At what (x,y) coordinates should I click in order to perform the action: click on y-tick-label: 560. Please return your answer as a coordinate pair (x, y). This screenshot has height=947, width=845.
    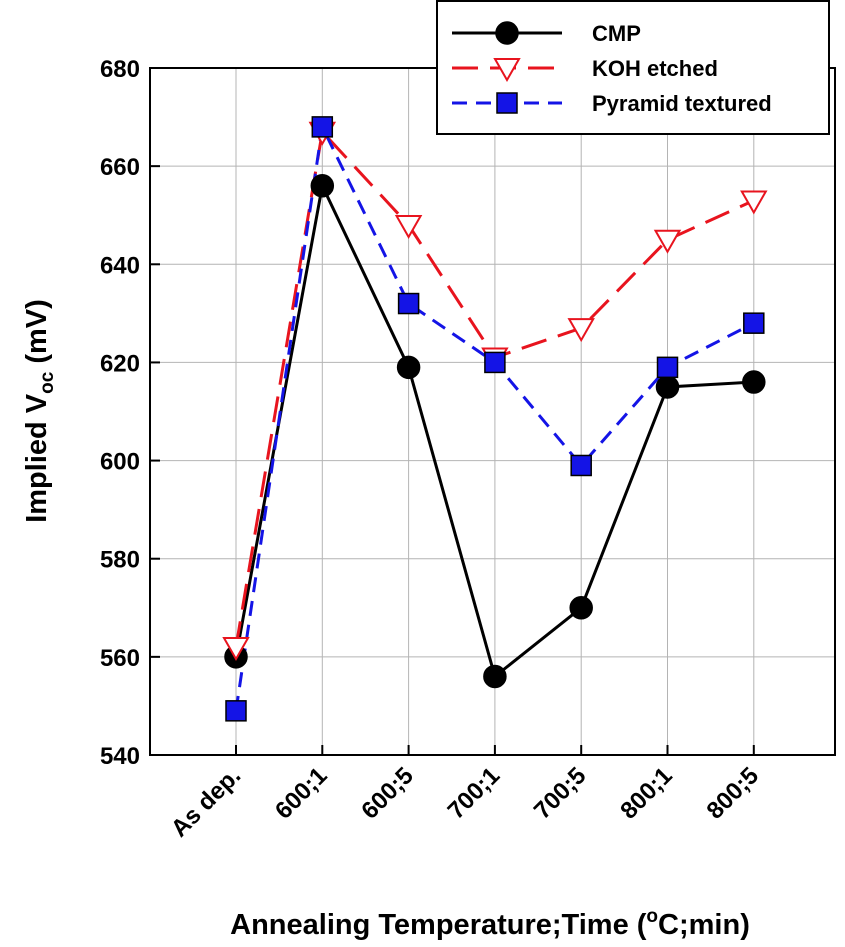
    Looking at the image, I should click on (120, 658).